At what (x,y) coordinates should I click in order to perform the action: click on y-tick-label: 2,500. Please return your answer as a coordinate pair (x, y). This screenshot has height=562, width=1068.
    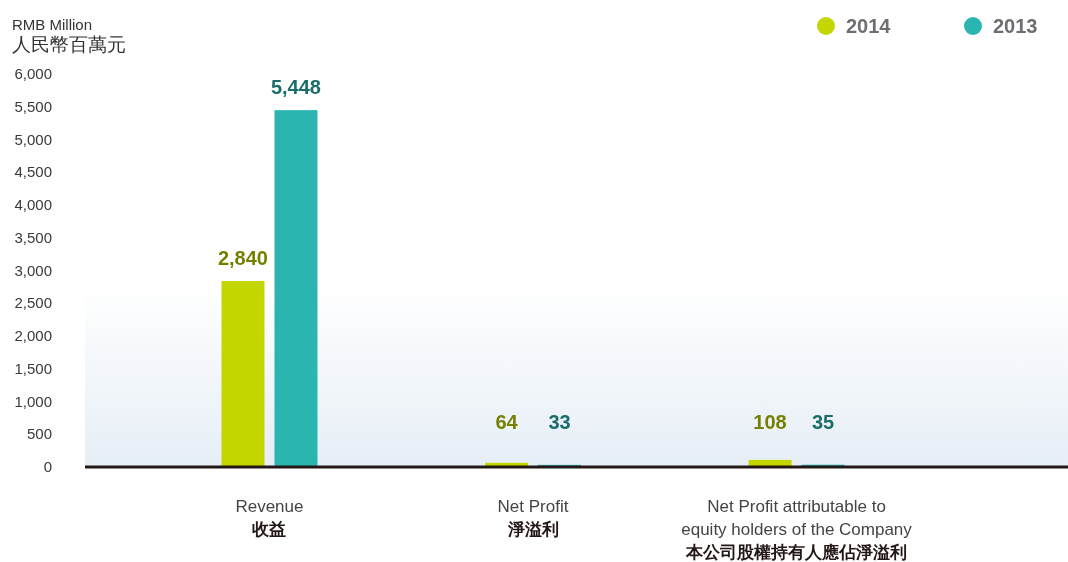
    Looking at the image, I should click on (33, 303).